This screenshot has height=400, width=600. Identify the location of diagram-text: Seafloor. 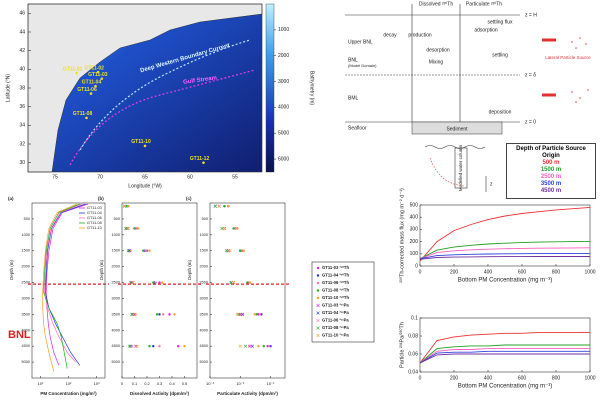
(357, 128).